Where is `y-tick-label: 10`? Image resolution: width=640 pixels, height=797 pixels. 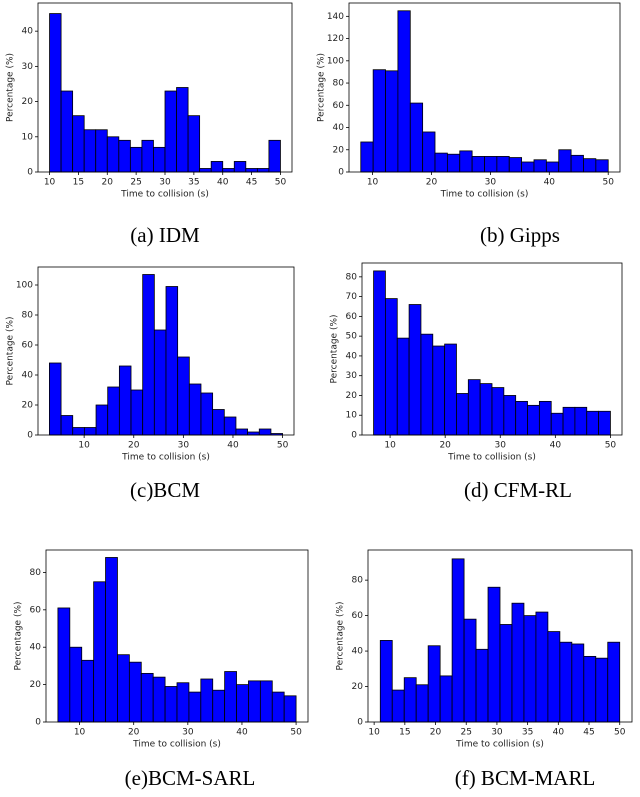 y-tick-label: 10 is located at coordinates (352, 416).